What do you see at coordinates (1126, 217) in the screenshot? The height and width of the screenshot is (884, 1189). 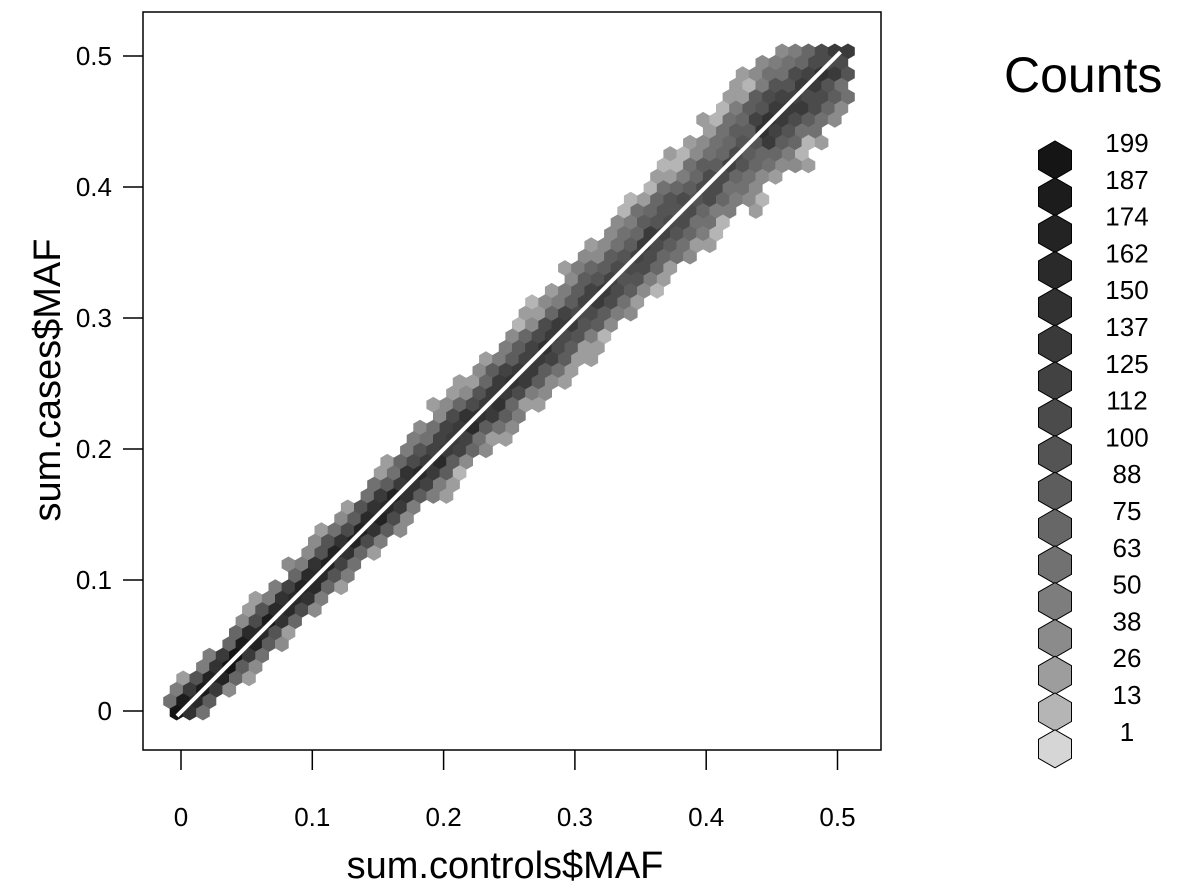 I see `legend-label: 174` at bounding box center [1126, 217].